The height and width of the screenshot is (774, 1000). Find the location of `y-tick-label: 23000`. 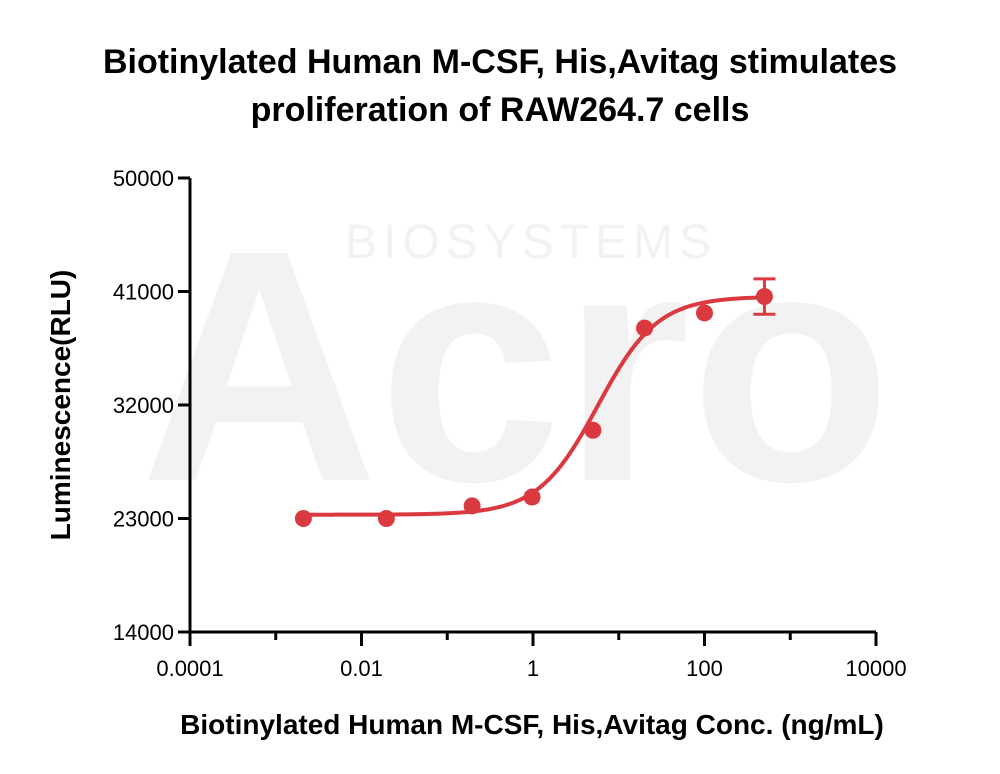

y-tick-label: 23000 is located at coordinates (143, 519).